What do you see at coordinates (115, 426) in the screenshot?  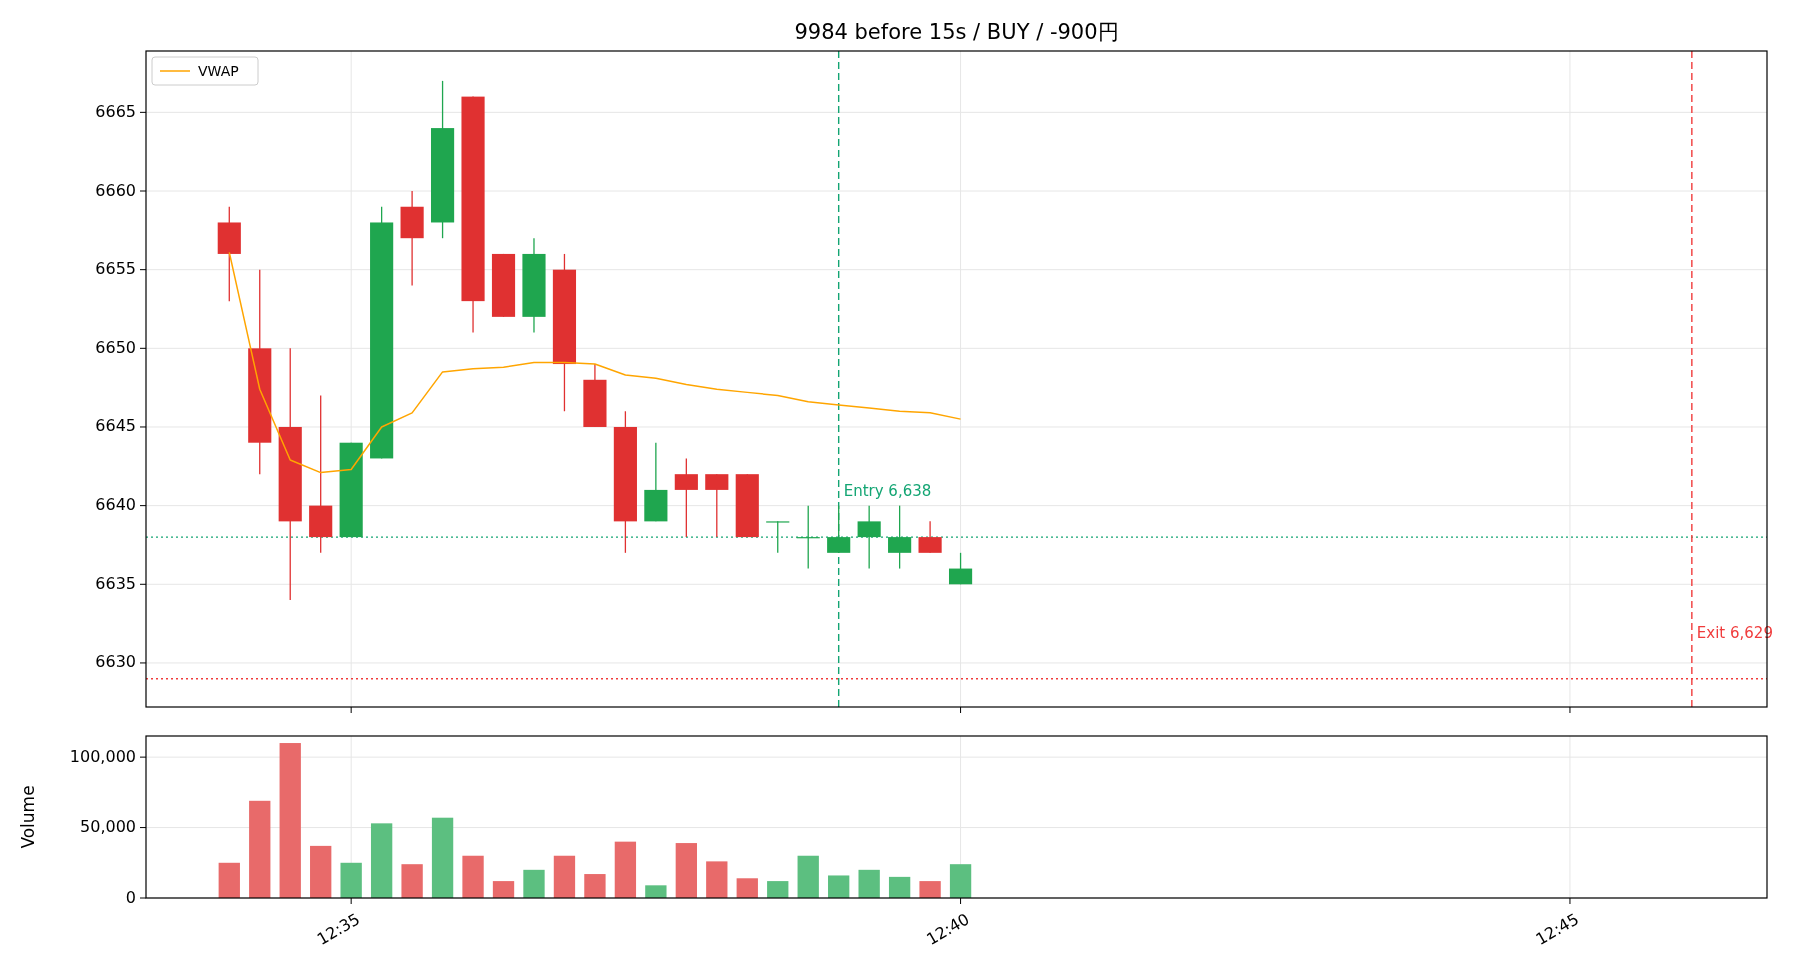 I see `y-tick-label: 6645` at bounding box center [115, 426].